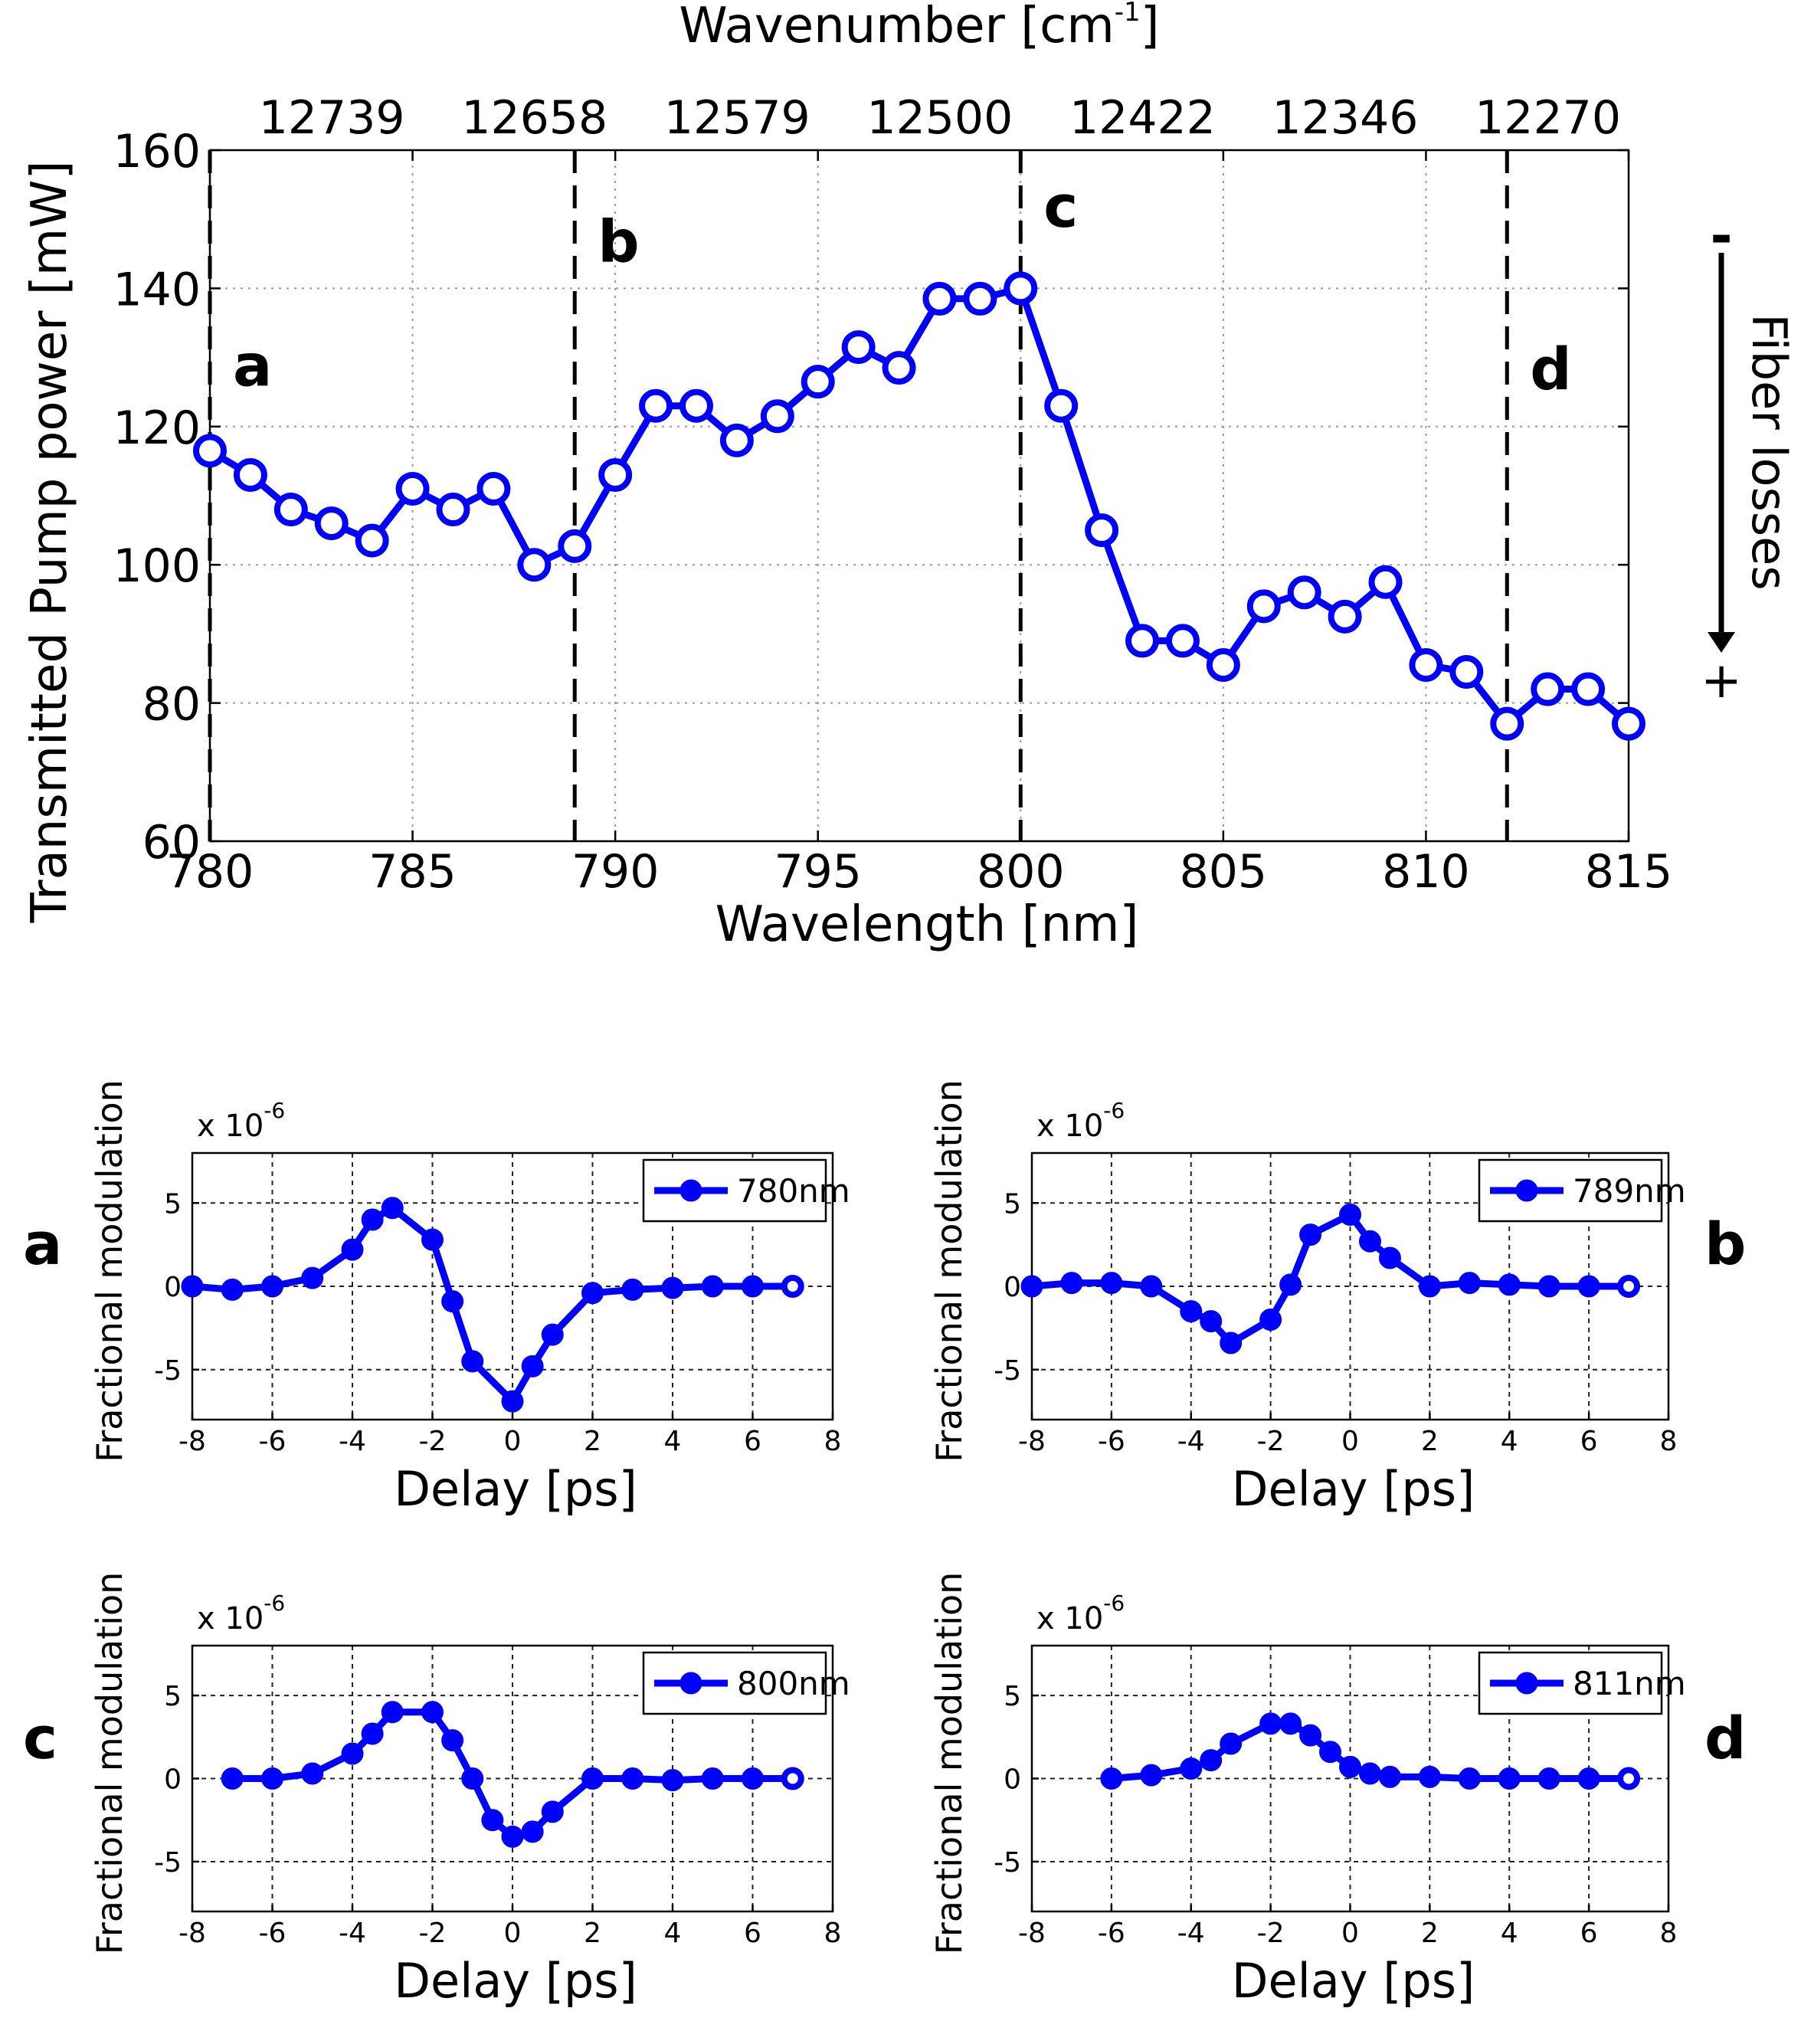 This screenshot has height=2044, width=1801. I want to click on scale-label: x 10-6, so click(1080, 1121).